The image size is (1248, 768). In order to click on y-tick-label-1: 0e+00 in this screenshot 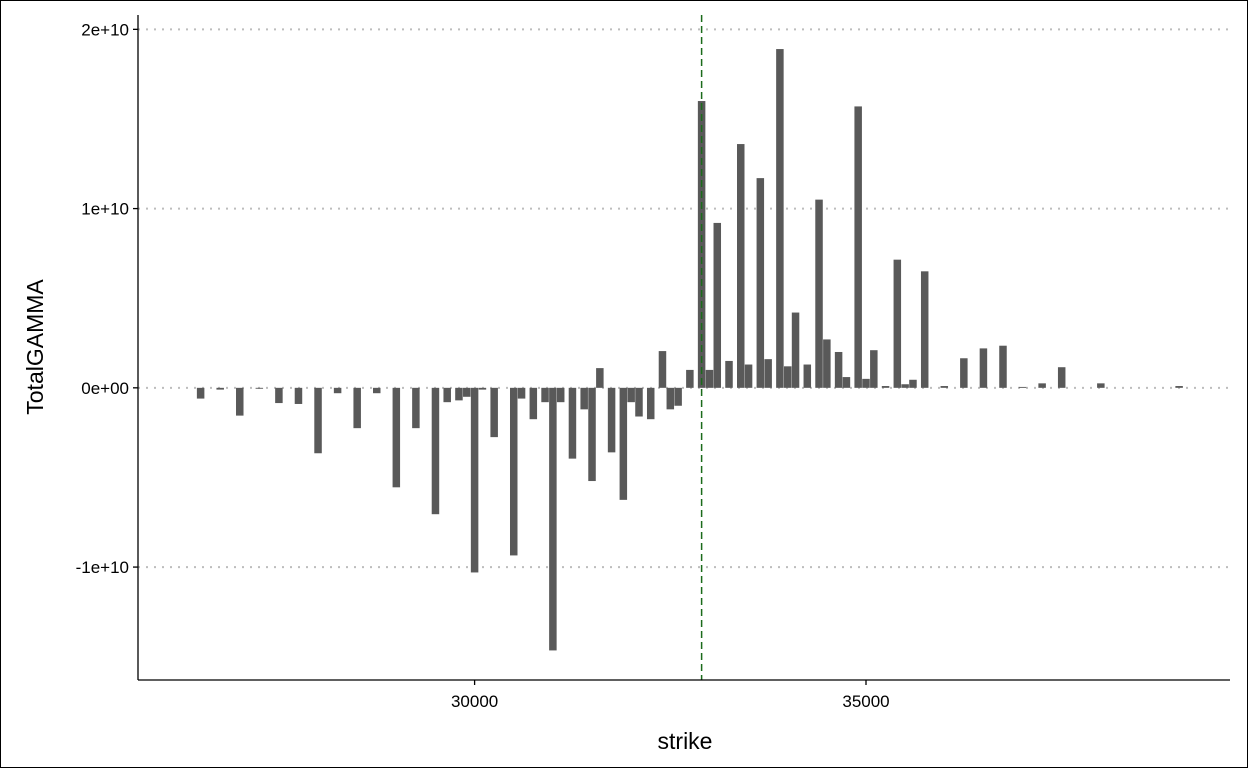, I will do `click(105, 388)`.